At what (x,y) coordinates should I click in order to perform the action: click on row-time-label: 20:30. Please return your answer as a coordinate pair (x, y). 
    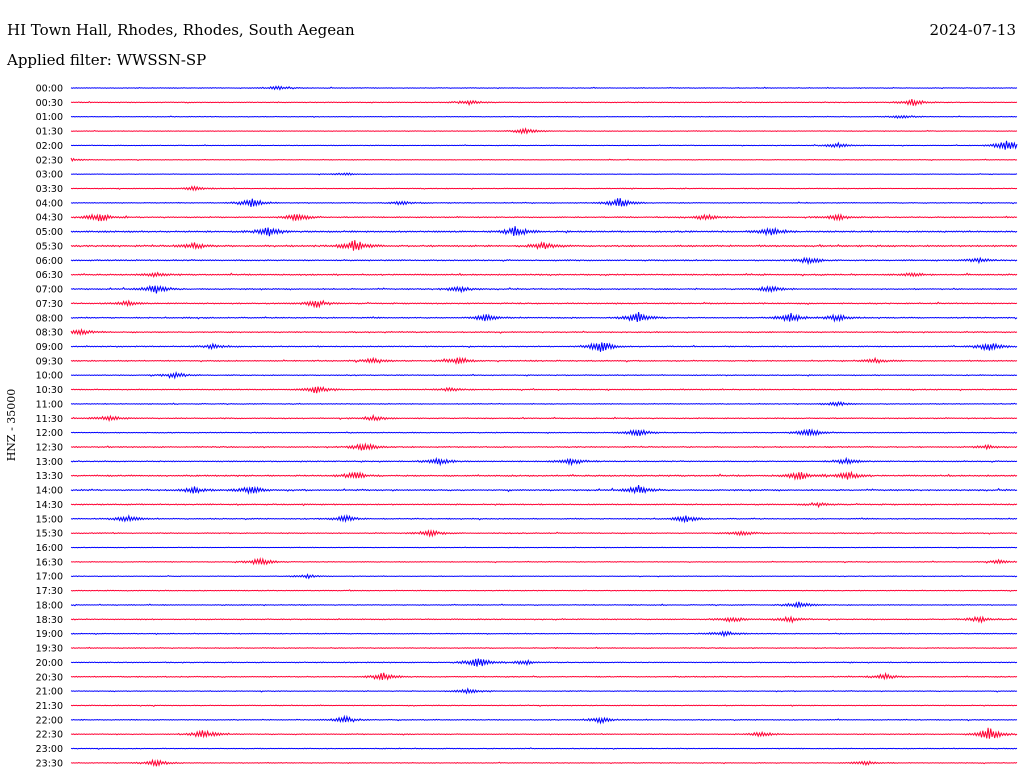
    Looking at the image, I should click on (49, 677).